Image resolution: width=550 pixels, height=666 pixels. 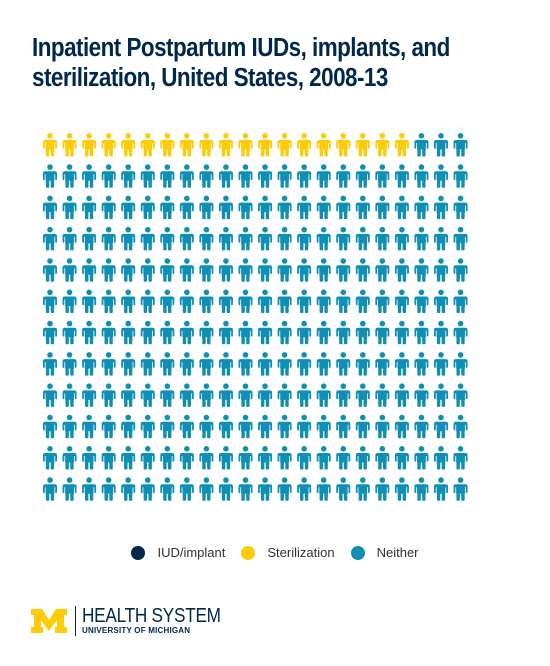 I want to click on legend-label-neither: Neither, so click(x=397, y=552).